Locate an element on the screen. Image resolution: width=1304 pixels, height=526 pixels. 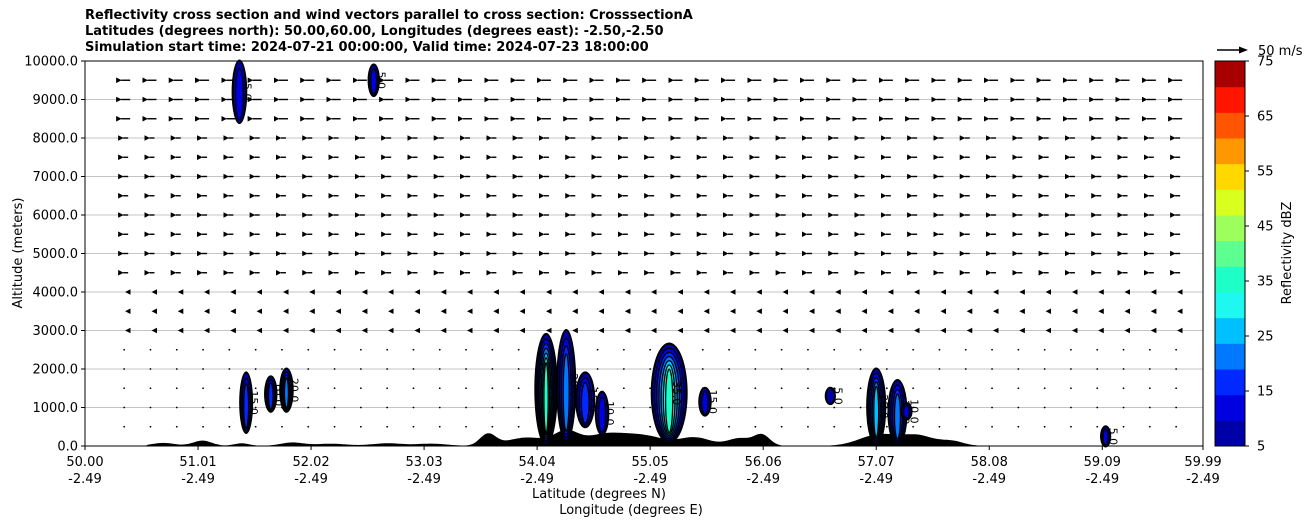
contour-label: 35.0 is located at coordinates (676, 393).